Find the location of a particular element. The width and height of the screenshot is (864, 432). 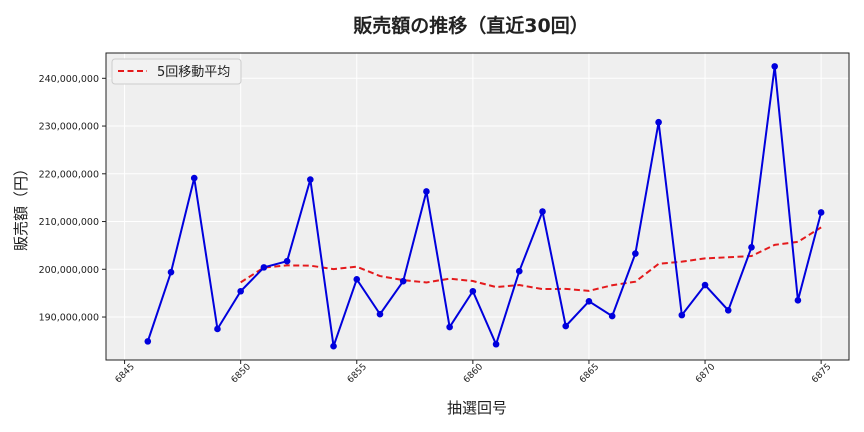

y-tick-label: 190,000,000 is located at coordinates (69, 318).